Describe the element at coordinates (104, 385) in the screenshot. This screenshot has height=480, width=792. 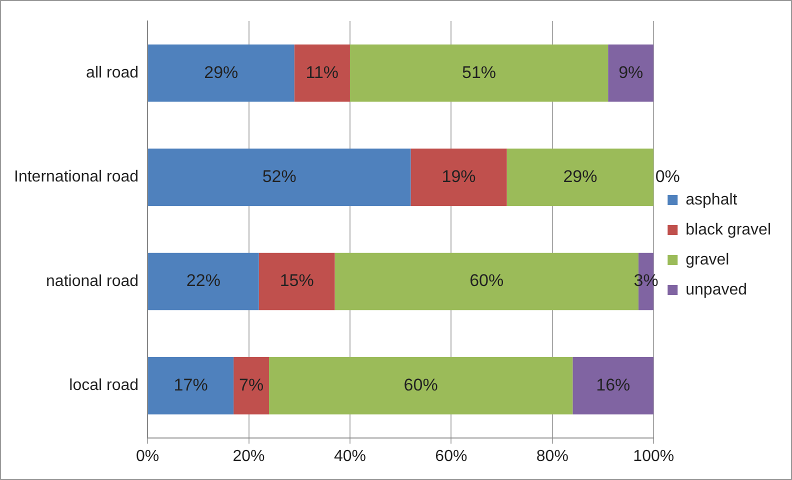
I see `y-tick-label: local road` at that location.